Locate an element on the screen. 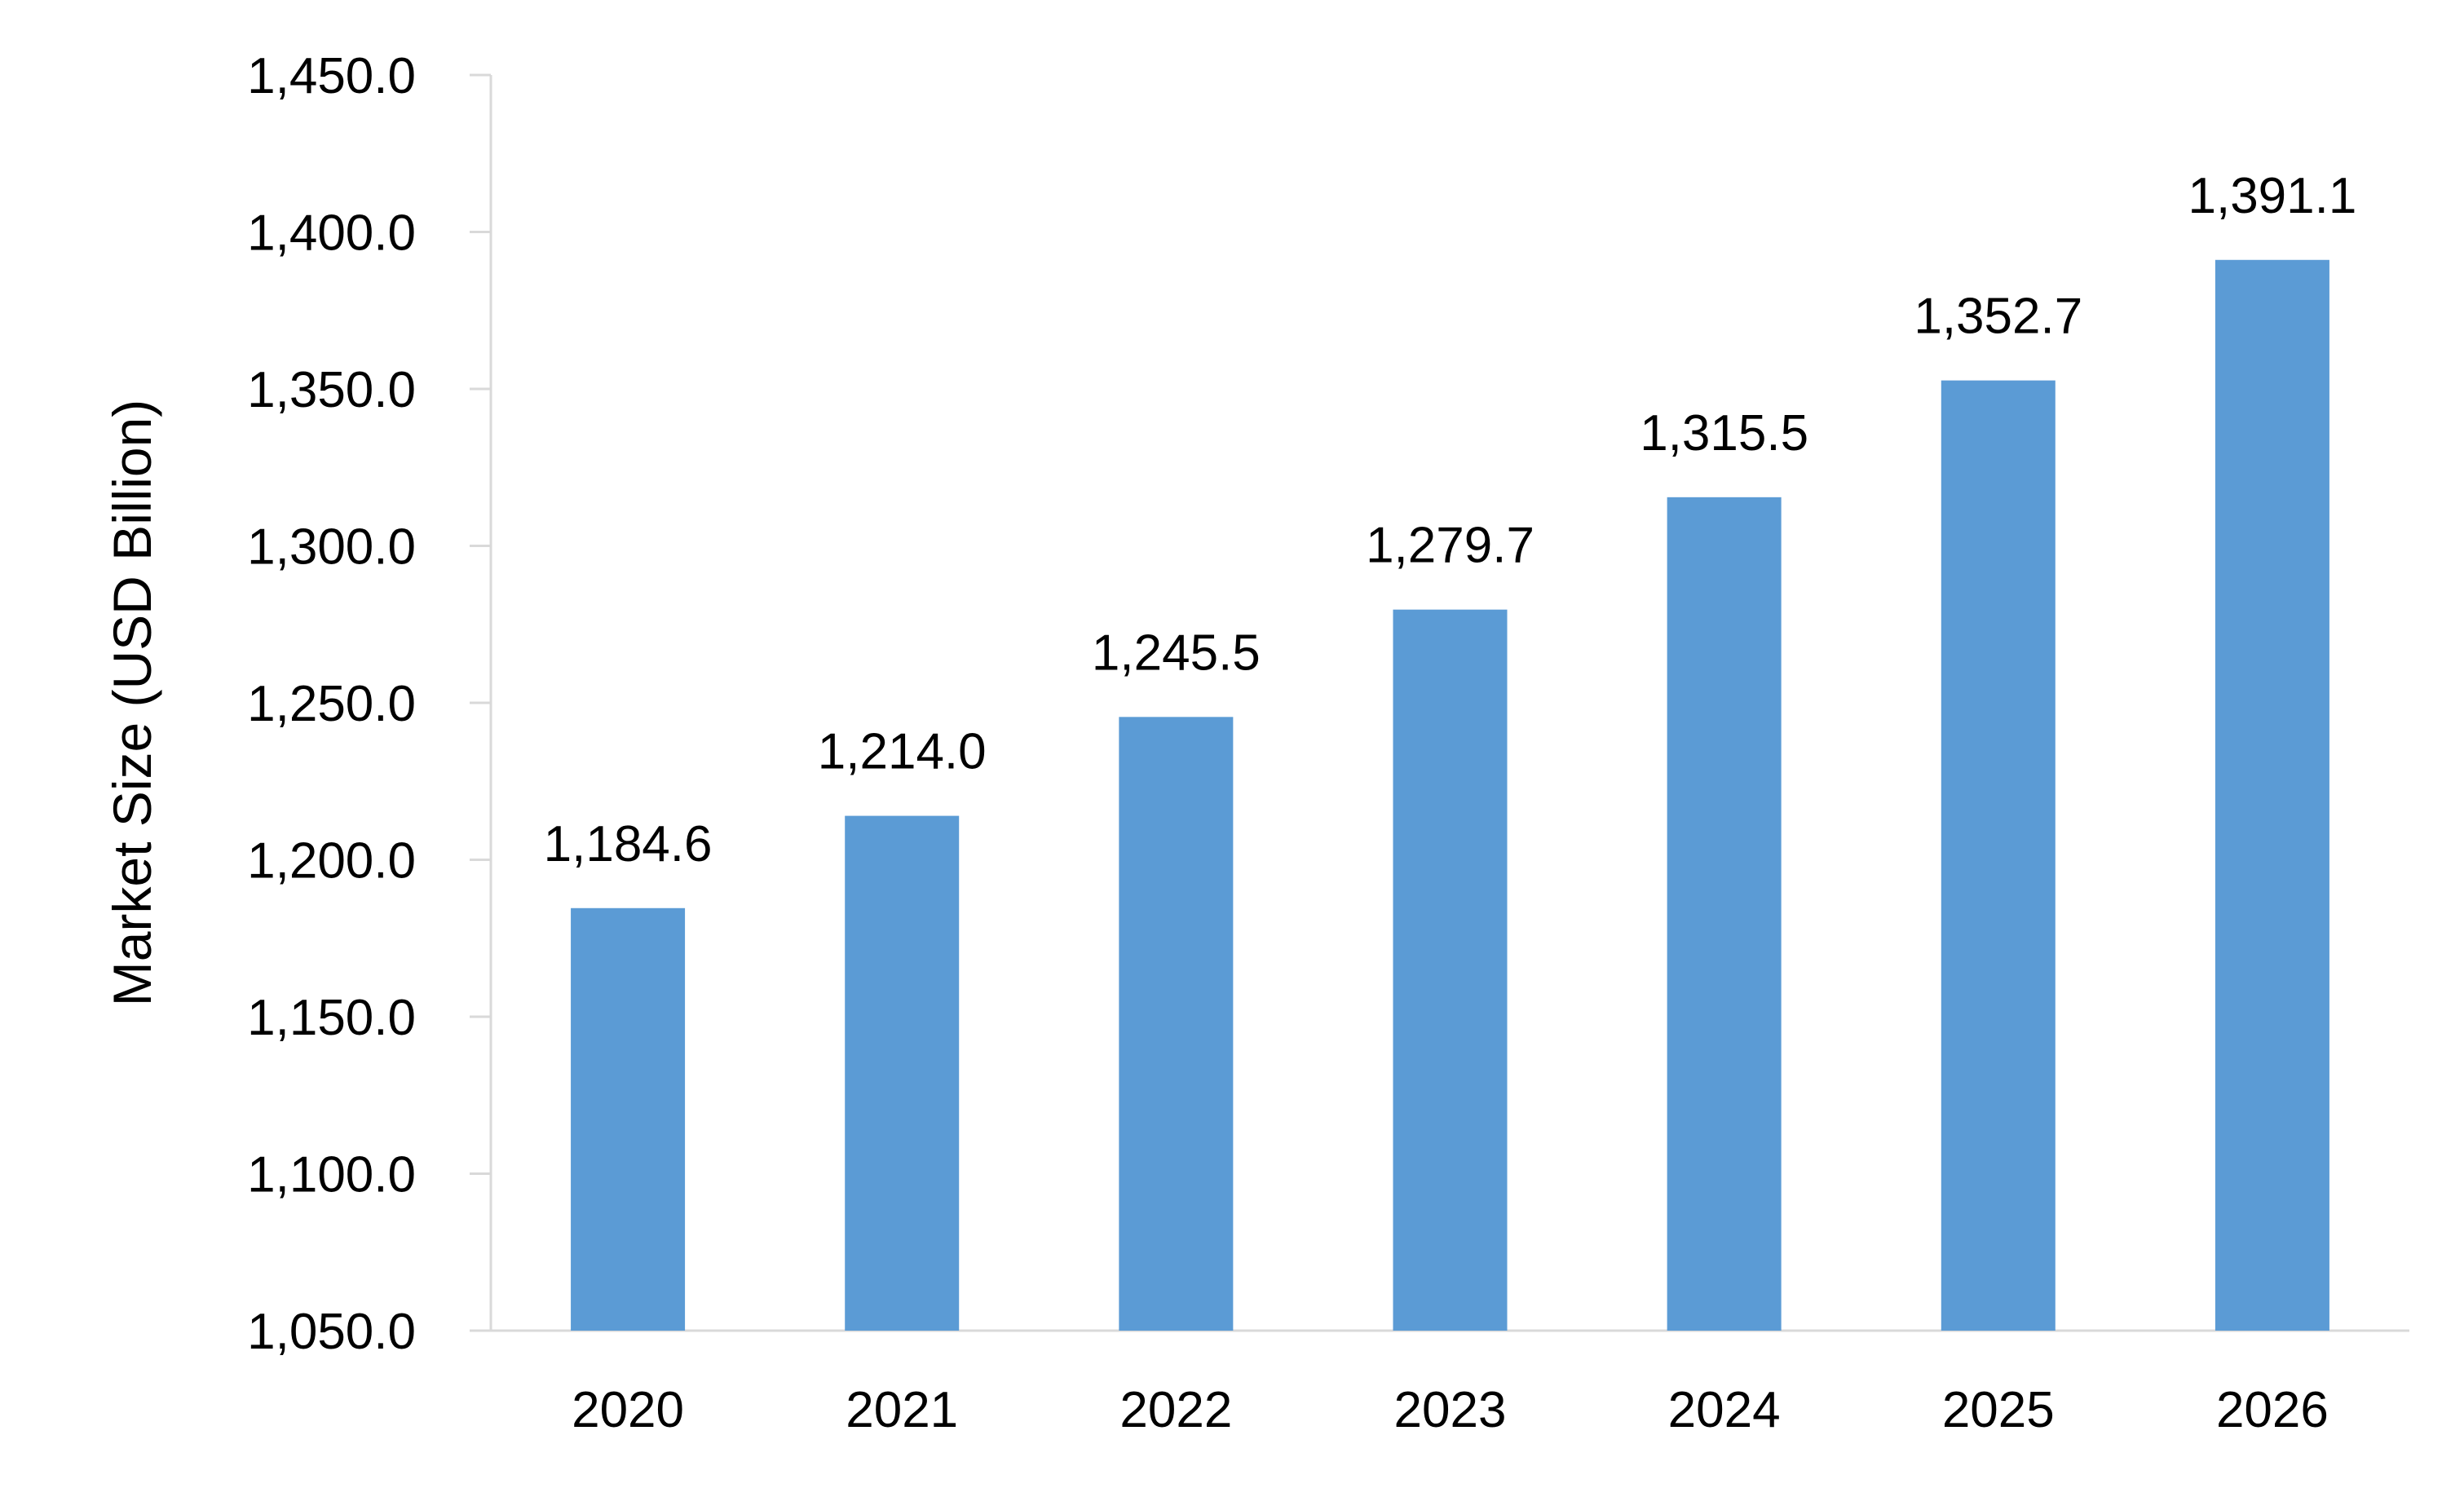 This screenshot has height=1488, width=2464. data-label-2025: 1,352.7 is located at coordinates (1998, 317).